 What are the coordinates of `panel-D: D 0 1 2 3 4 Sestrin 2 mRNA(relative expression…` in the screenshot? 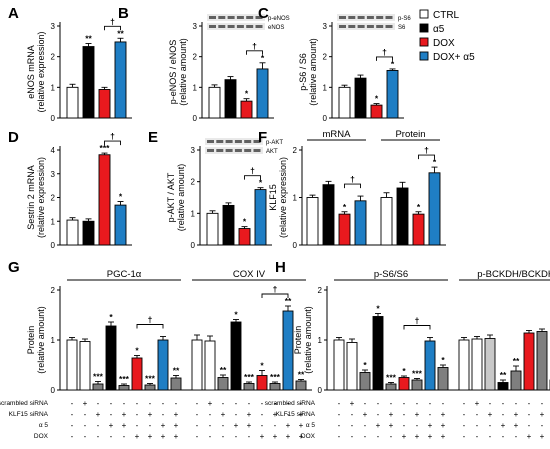 It's located at (70, 189).